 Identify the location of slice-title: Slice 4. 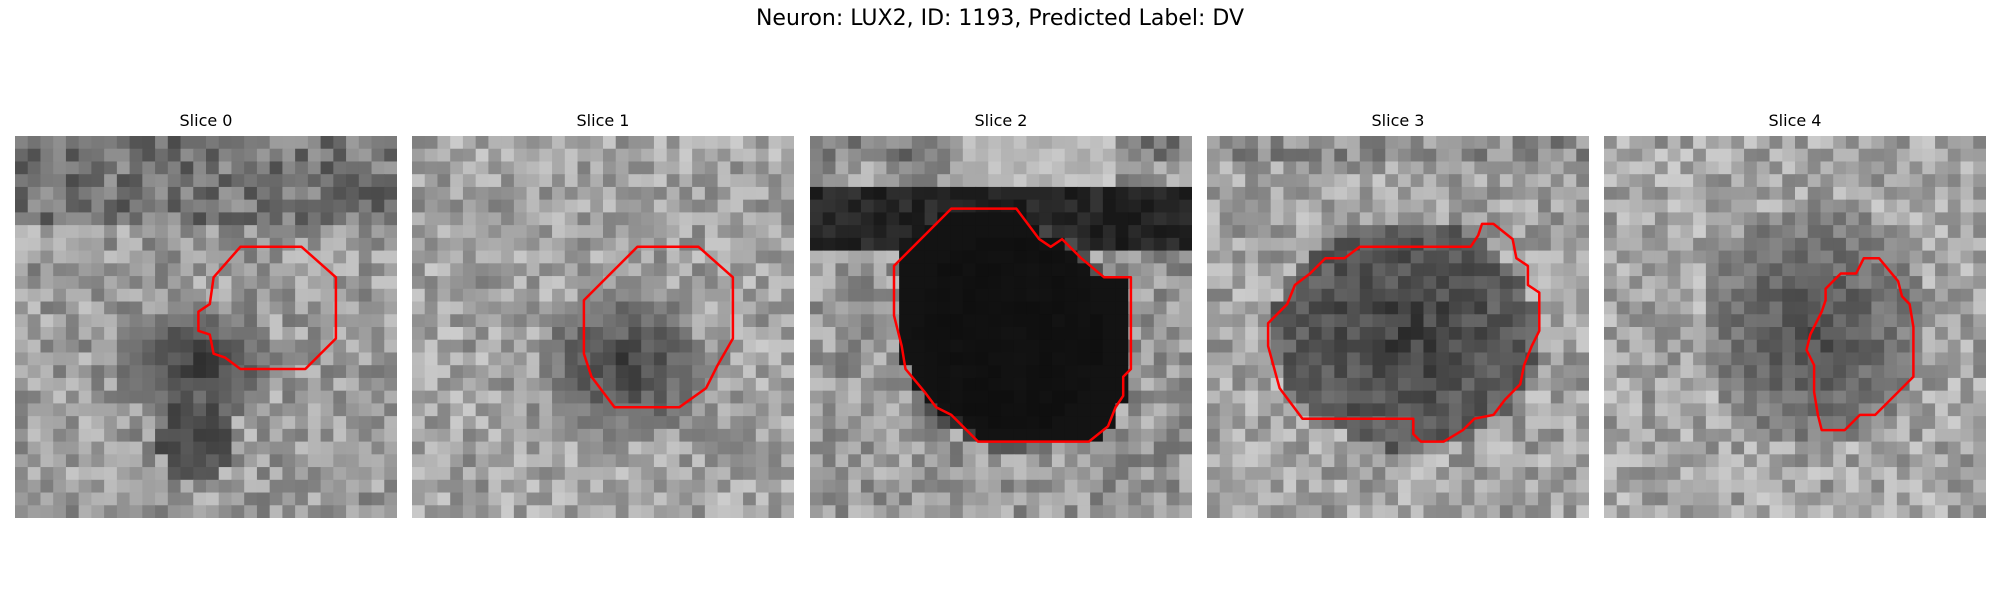
(1795, 120).